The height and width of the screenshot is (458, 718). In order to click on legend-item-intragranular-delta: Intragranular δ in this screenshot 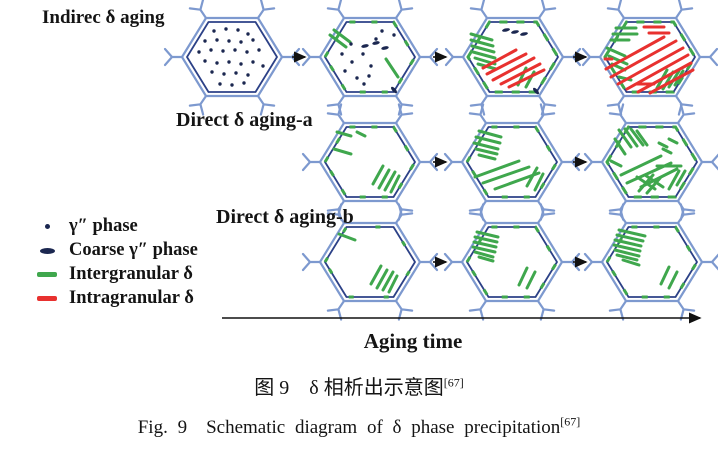, I will do `click(113, 298)`.